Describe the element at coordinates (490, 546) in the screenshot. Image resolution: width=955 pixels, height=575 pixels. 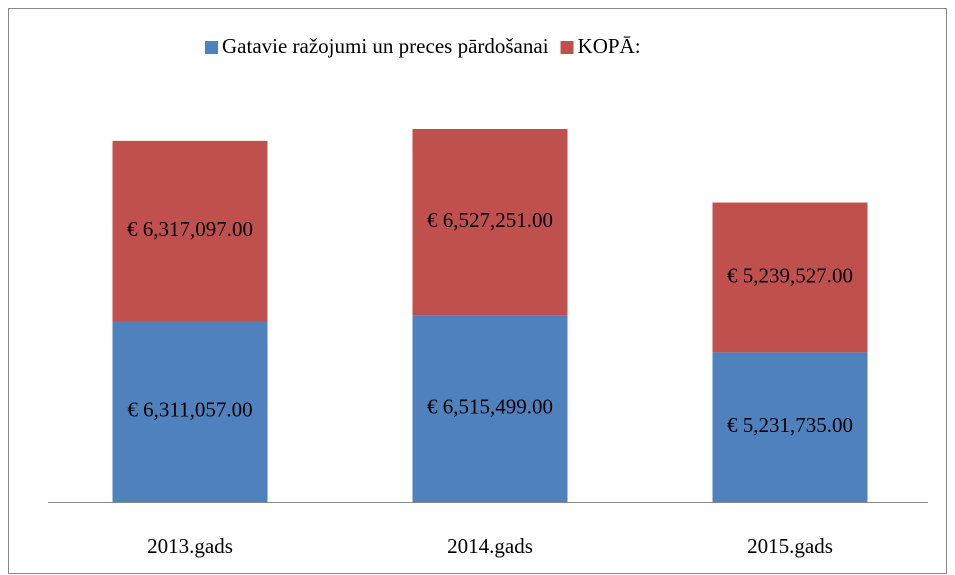
I see `x-tick-label: 2014.gads` at that location.